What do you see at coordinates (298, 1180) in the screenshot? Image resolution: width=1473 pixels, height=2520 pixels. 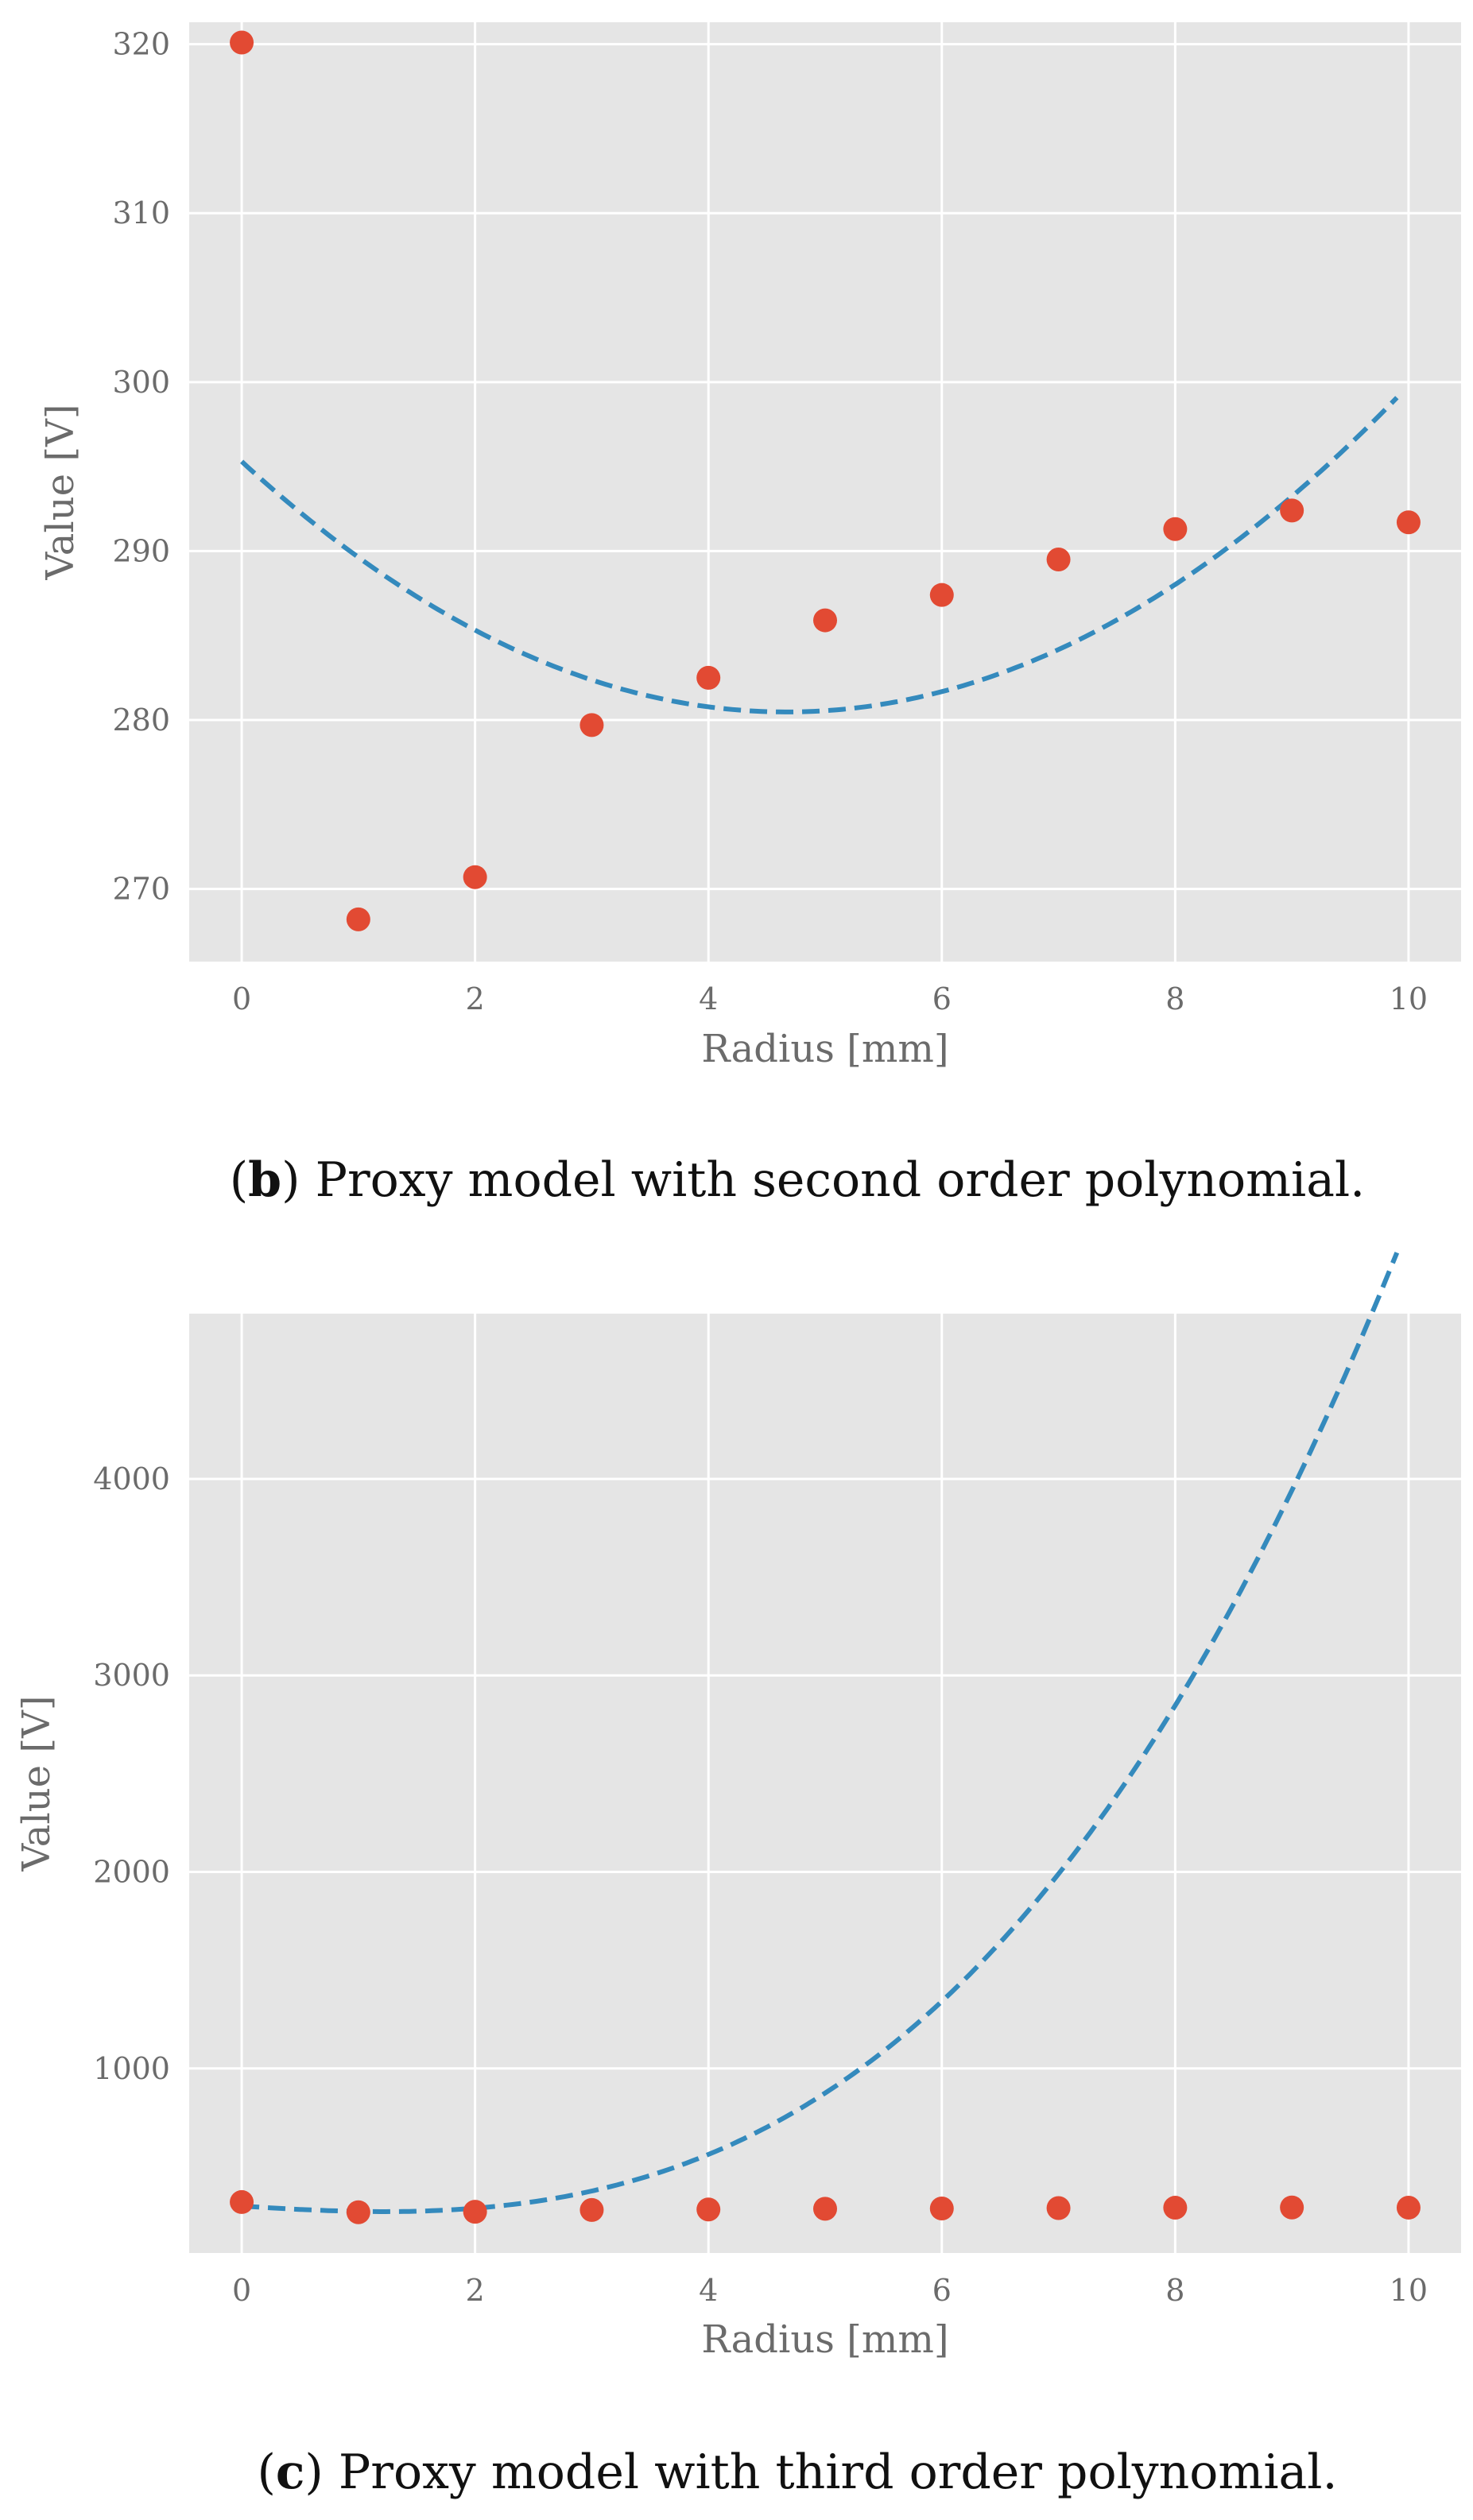 I see `caption-b-close-paren: )` at bounding box center [298, 1180].